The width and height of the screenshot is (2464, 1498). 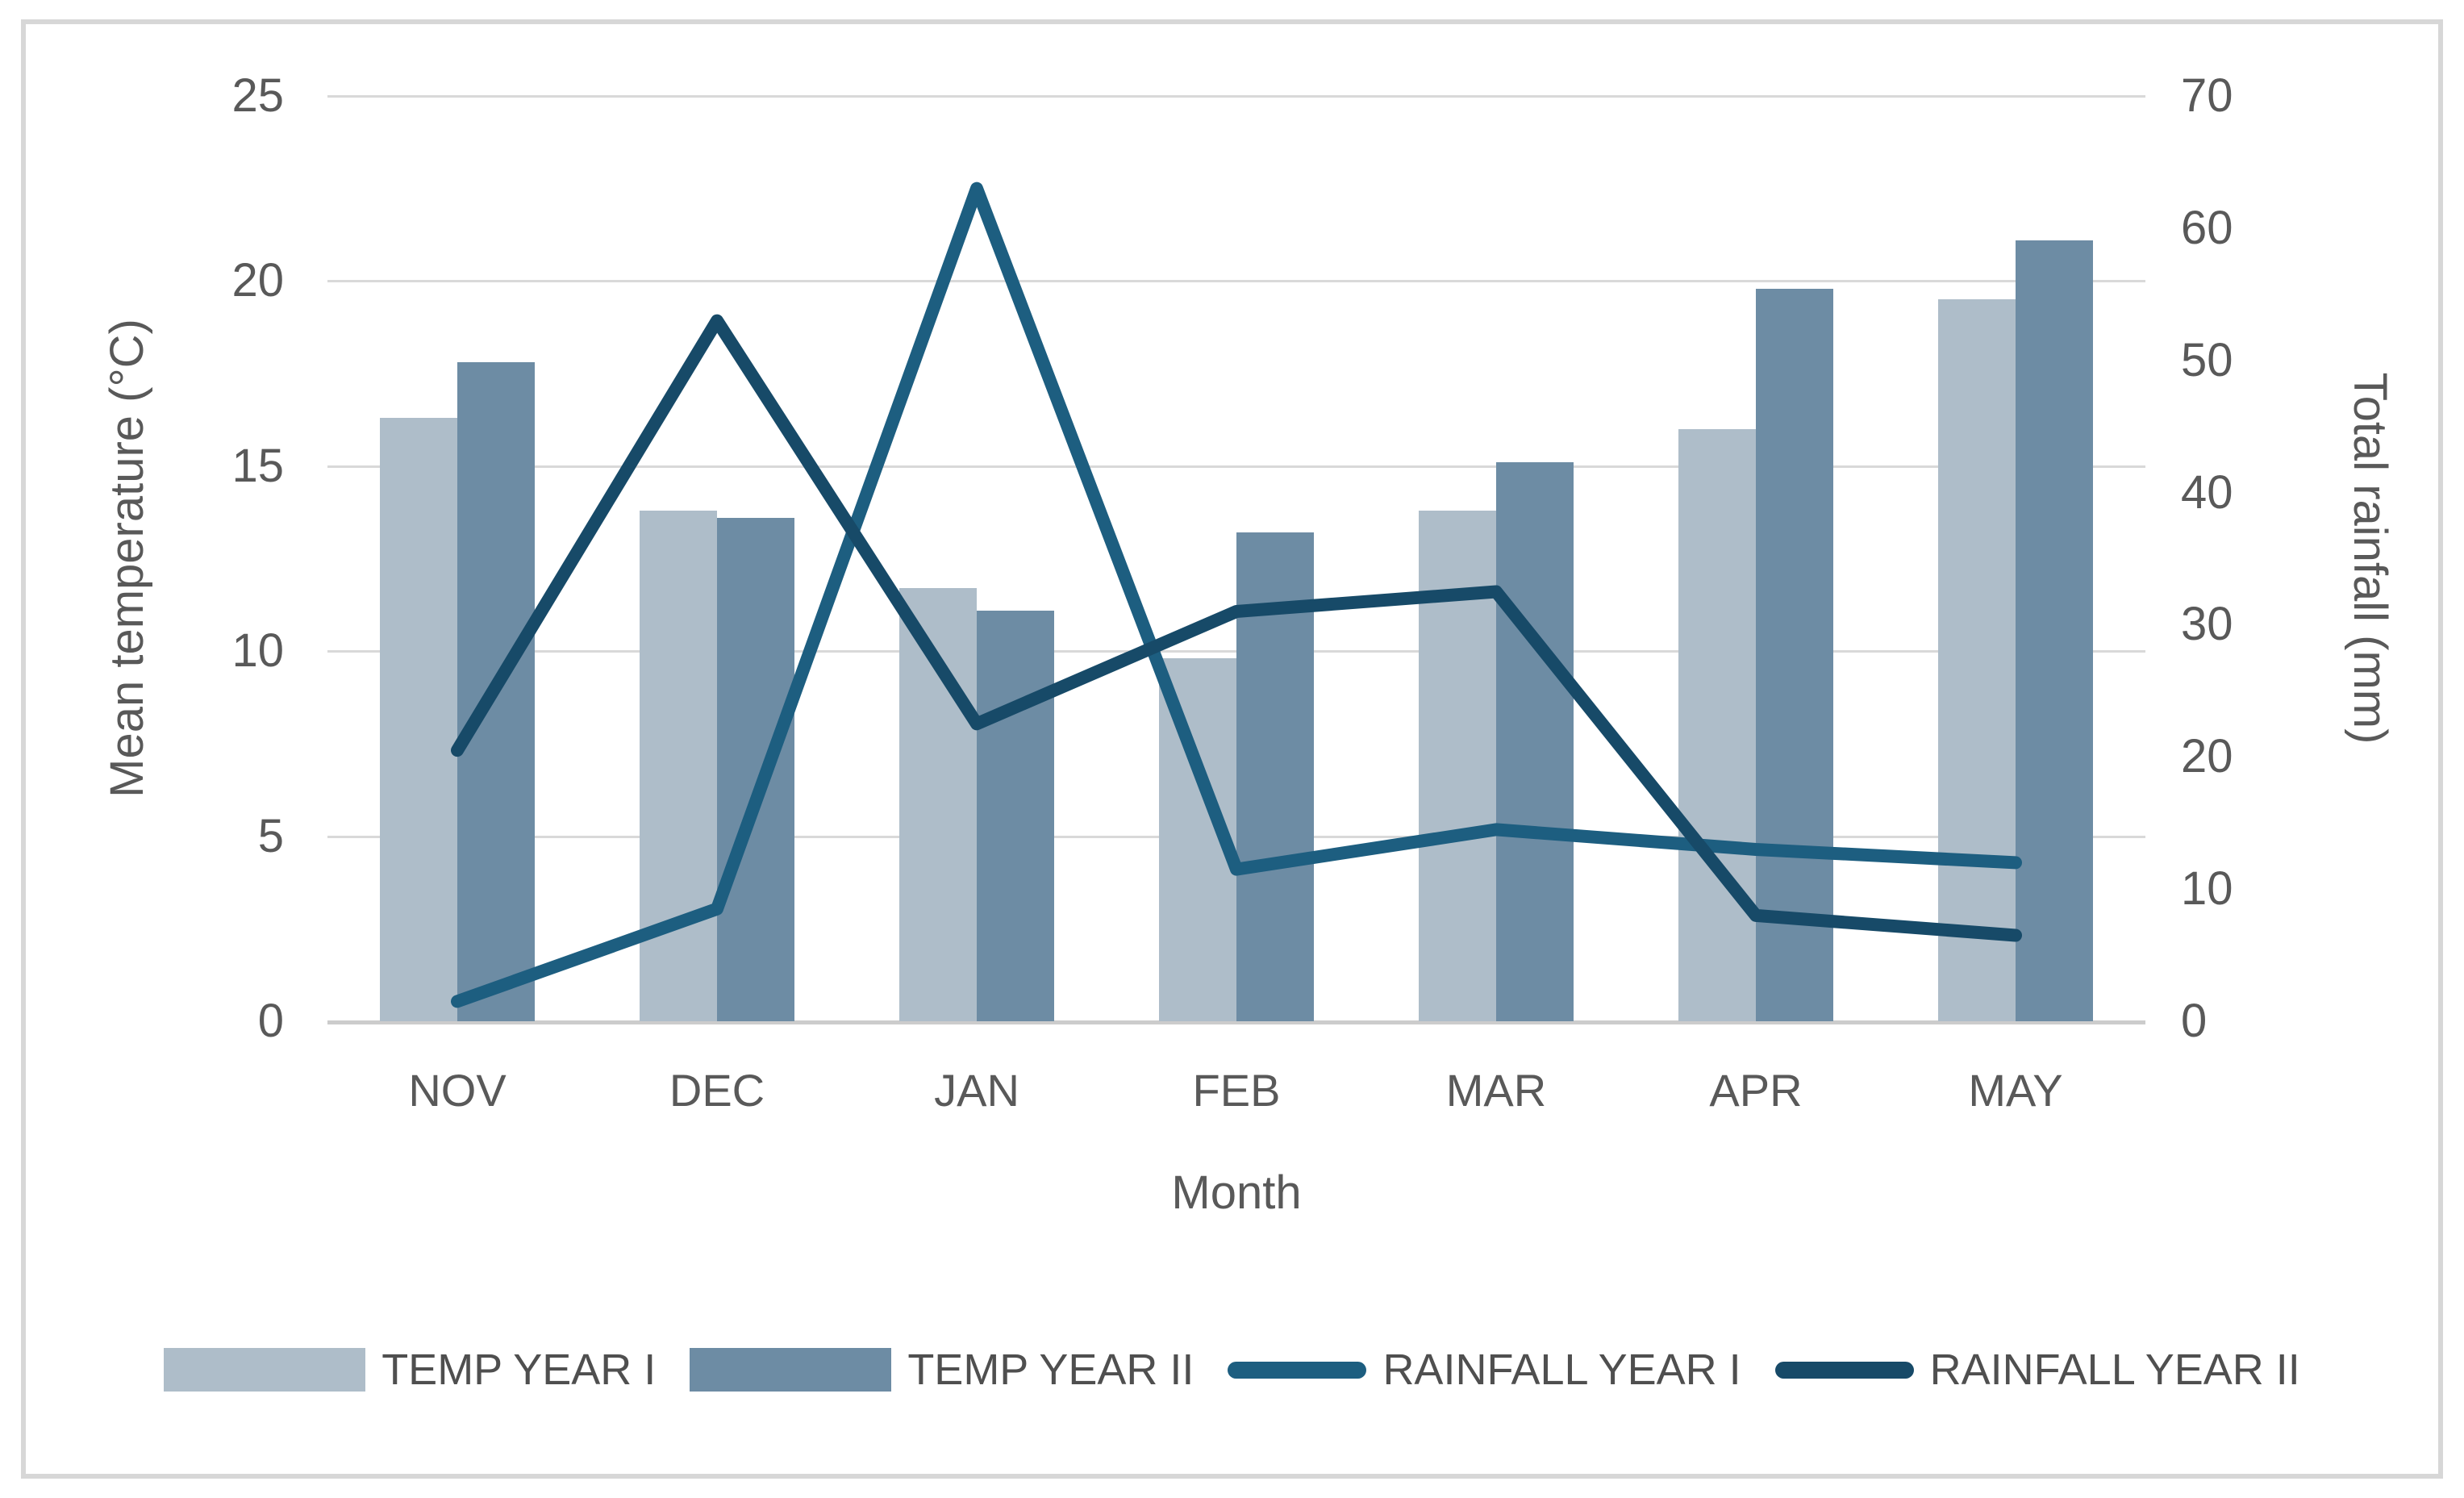 What do you see at coordinates (717, 1090) in the screenshot?
I see `x-tick-dec: DEC` at bounding box center [717, 1090].